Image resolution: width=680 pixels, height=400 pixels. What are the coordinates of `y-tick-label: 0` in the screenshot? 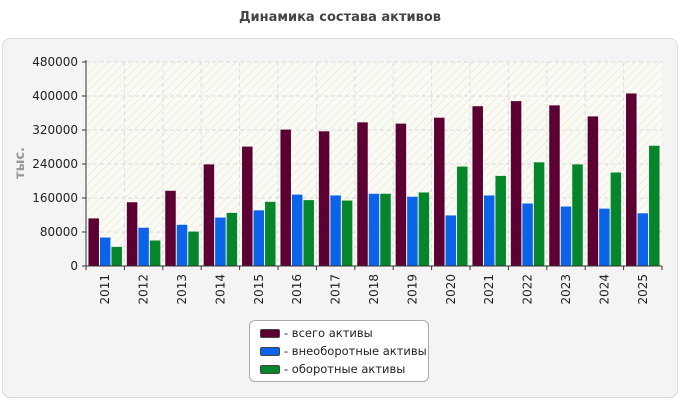 It's located at (74, 266).